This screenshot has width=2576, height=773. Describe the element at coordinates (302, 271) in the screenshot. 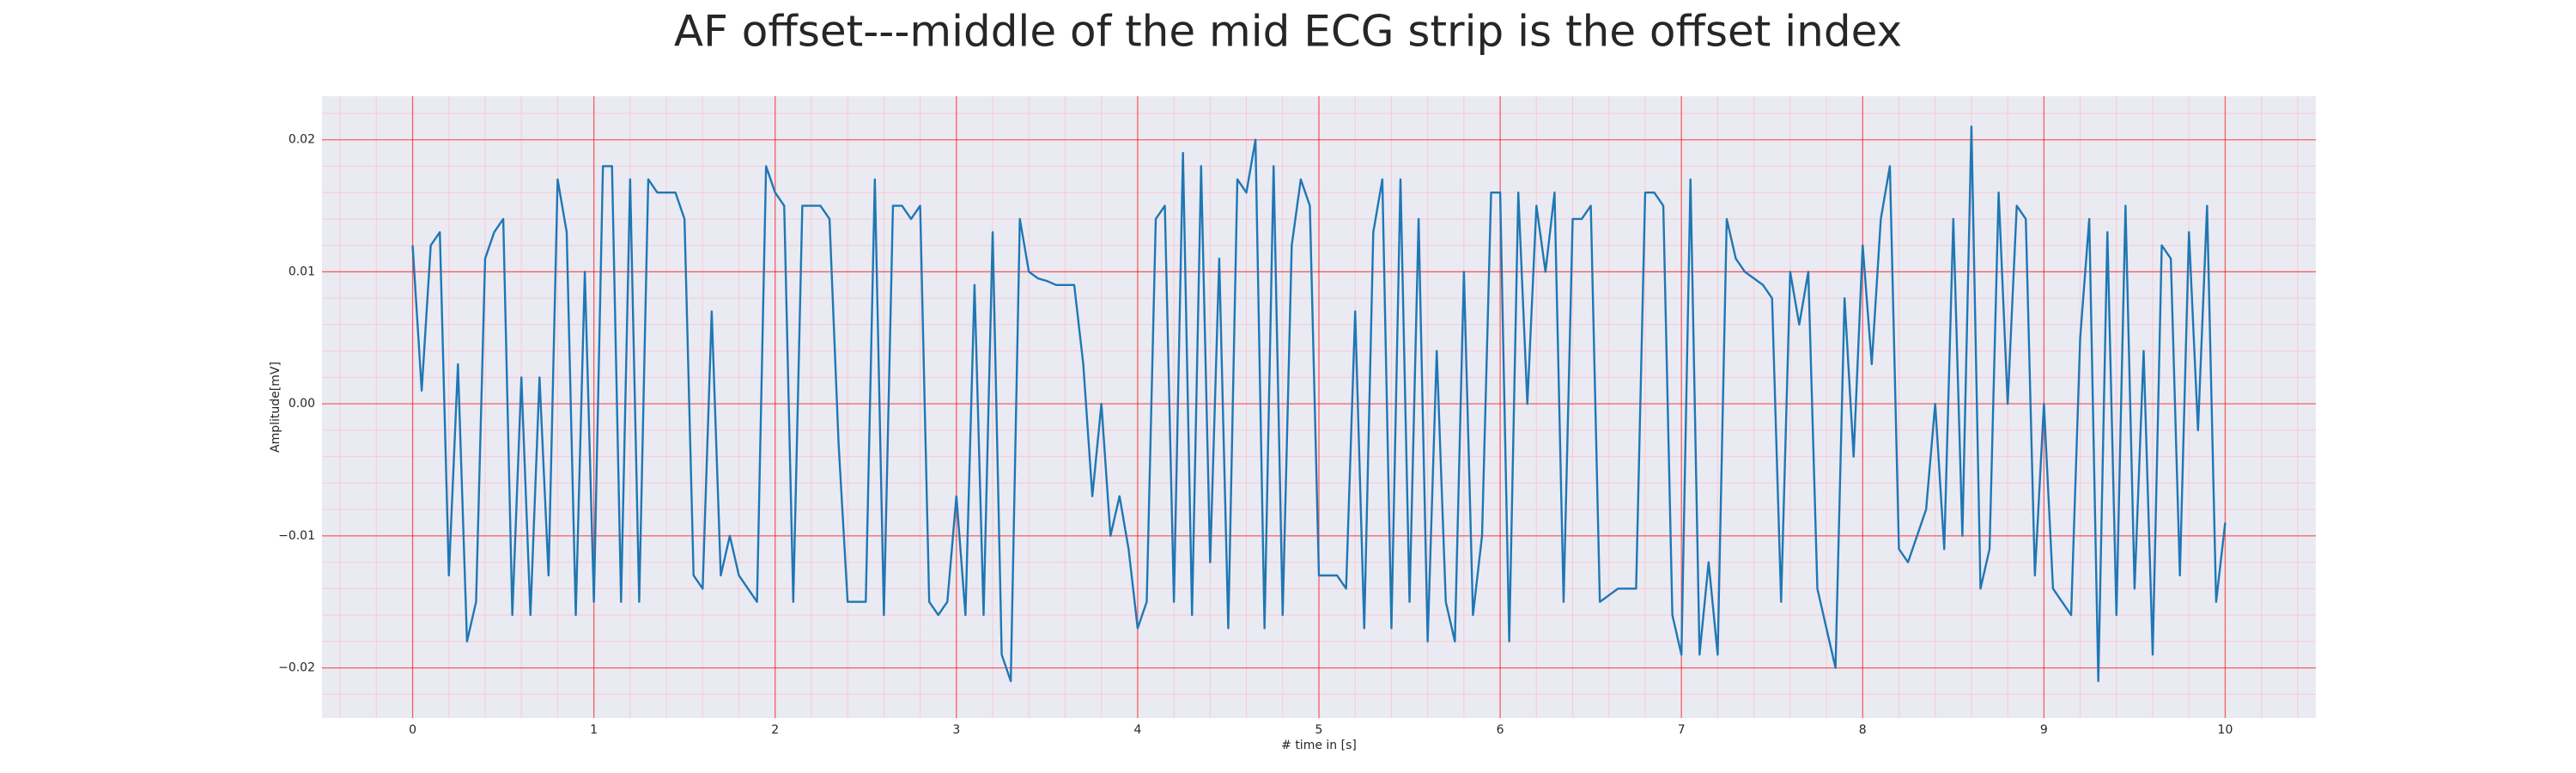

I see `y-tick-label: 0.01` at that location.